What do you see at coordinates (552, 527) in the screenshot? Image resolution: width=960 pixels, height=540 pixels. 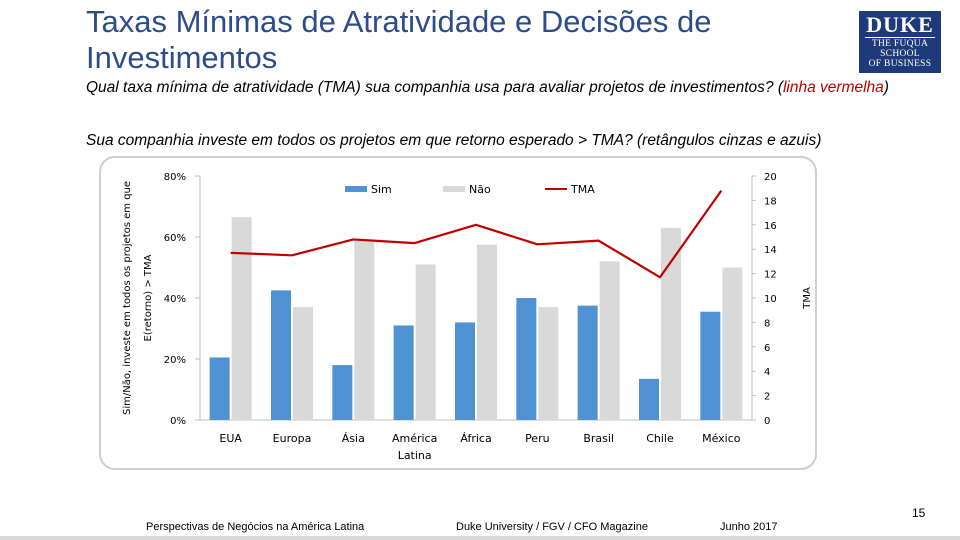 I see `footer-center: Duke University / FGV / CFO Magazine` at bounding box center [552, 527].